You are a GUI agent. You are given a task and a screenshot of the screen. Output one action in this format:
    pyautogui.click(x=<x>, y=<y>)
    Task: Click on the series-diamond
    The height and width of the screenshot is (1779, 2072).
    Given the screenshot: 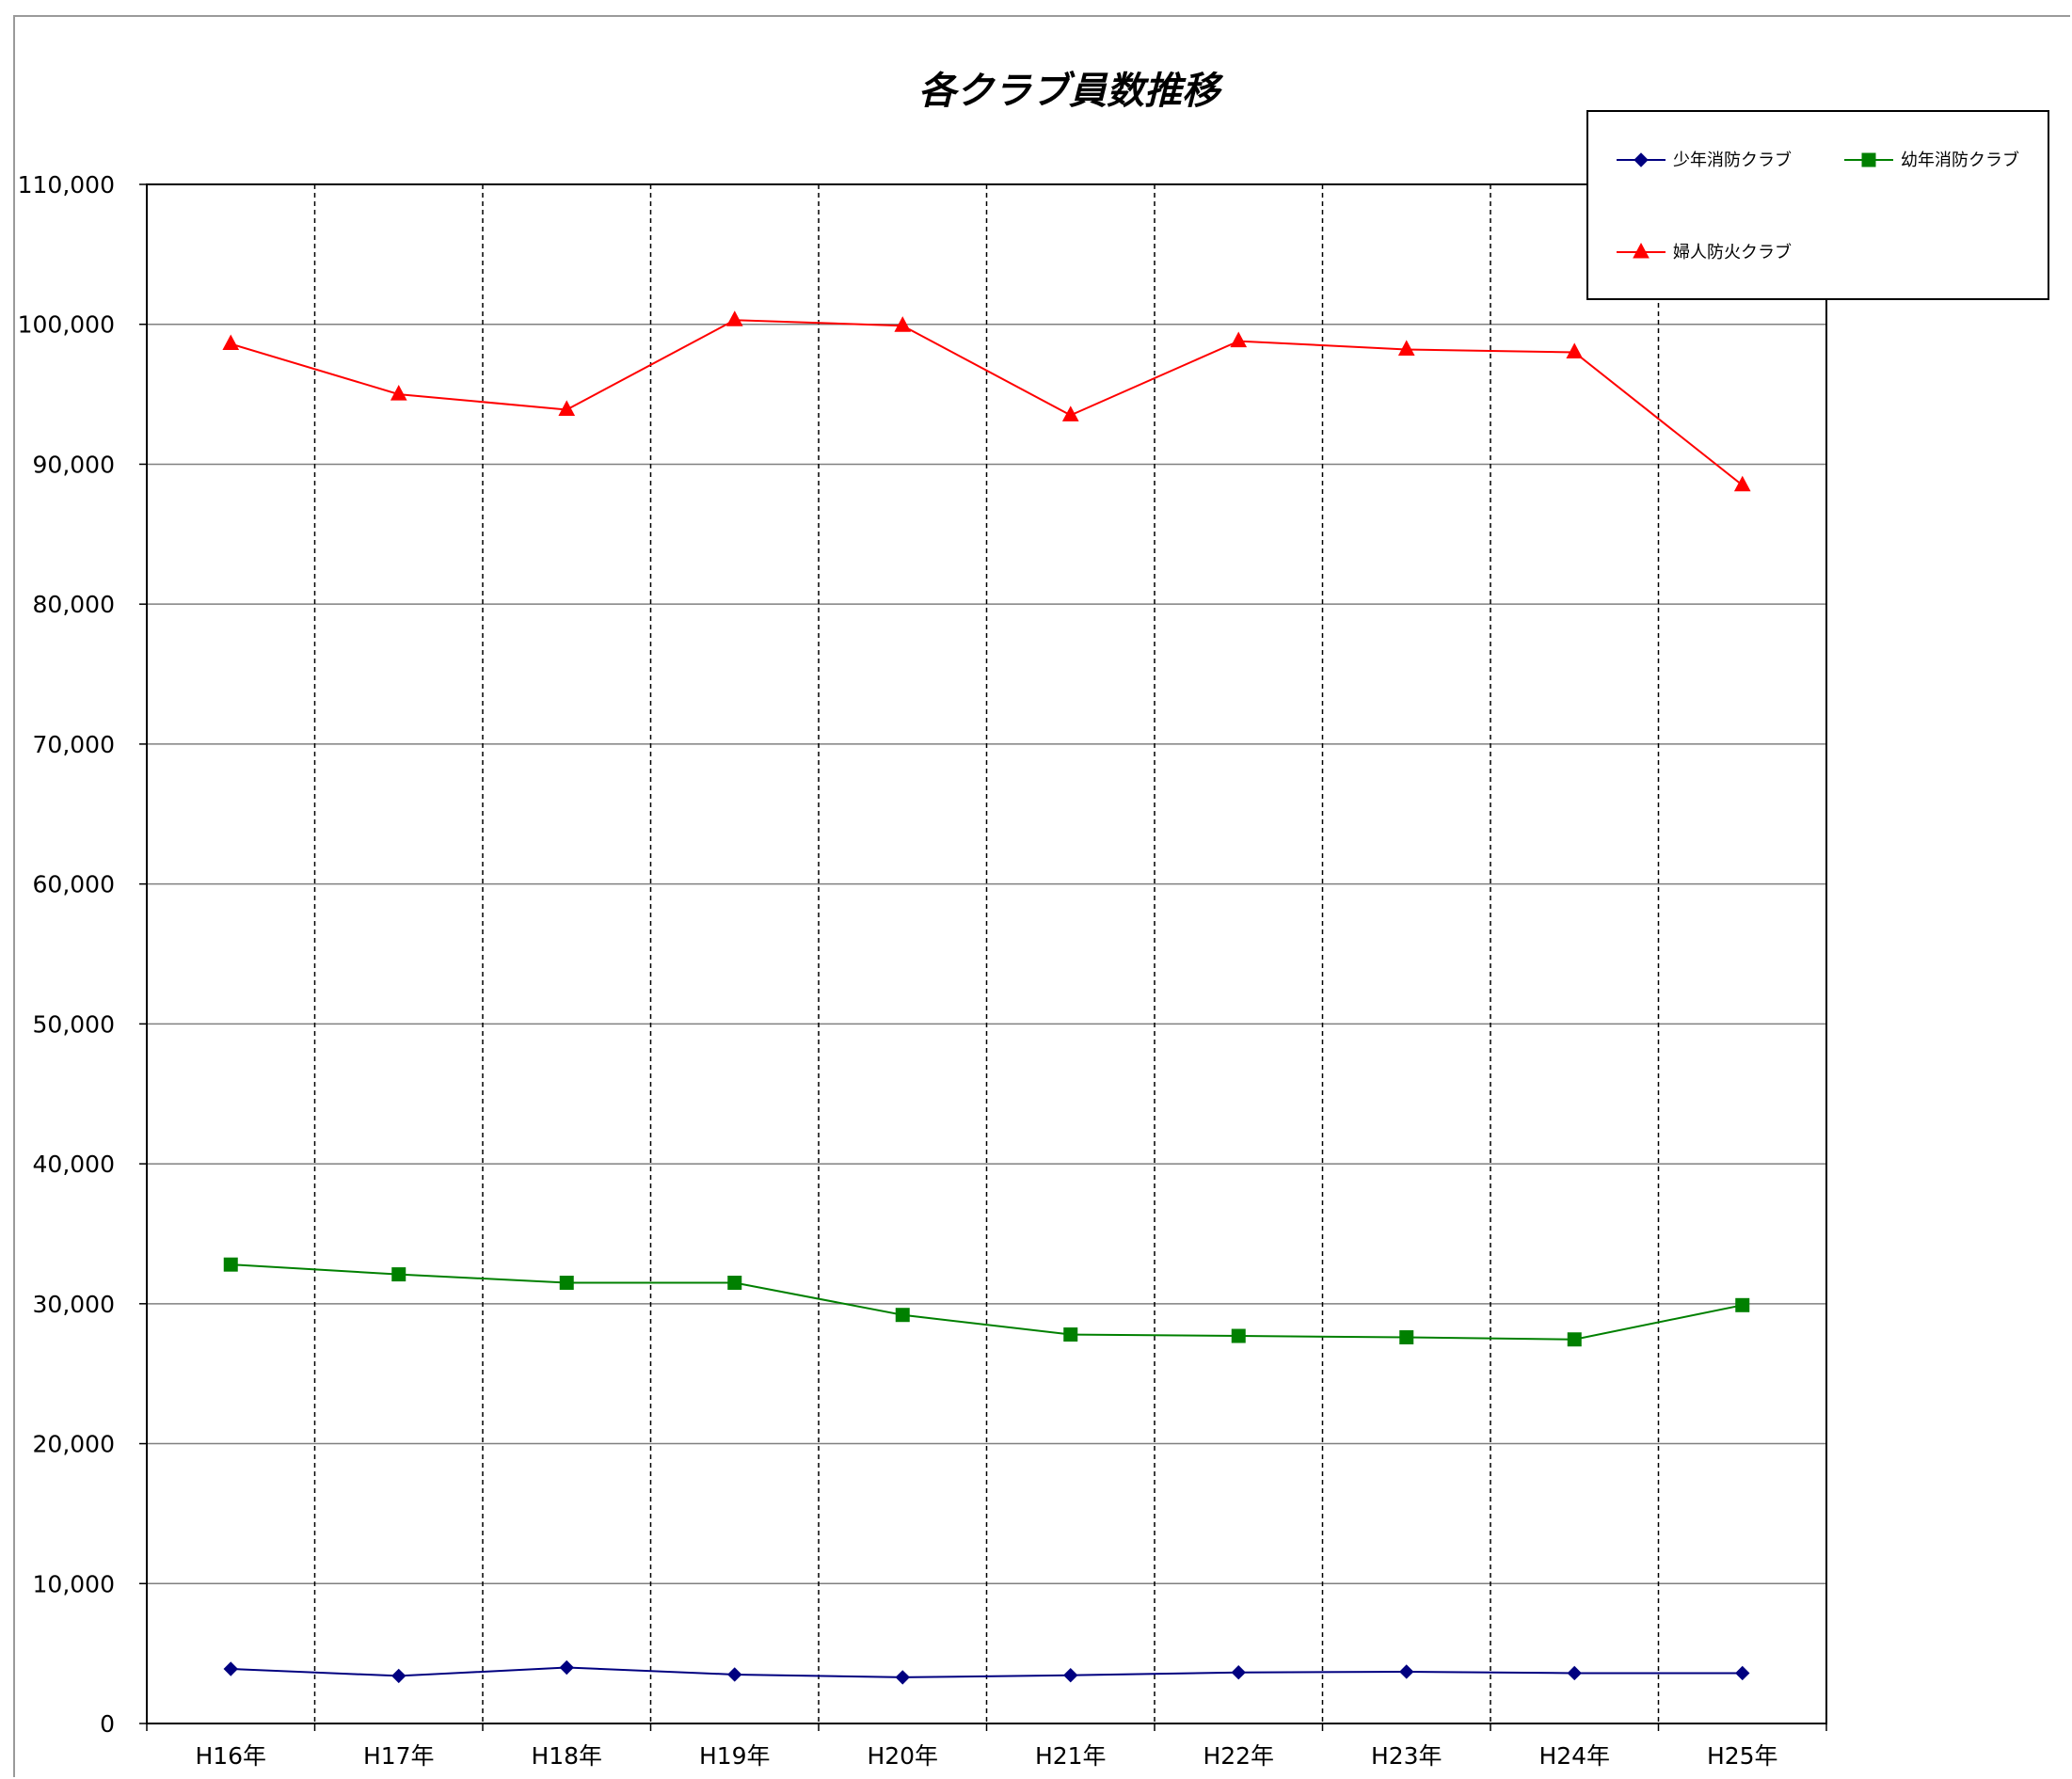 What is the action you would take?
    pyautogui.click(x=986, y=1672)
    